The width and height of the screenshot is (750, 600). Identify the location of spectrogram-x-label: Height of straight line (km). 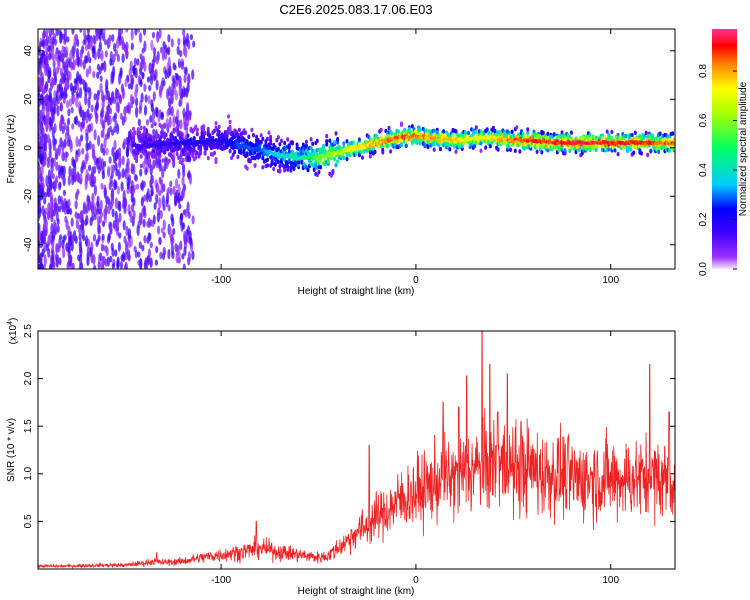
(356, 291).